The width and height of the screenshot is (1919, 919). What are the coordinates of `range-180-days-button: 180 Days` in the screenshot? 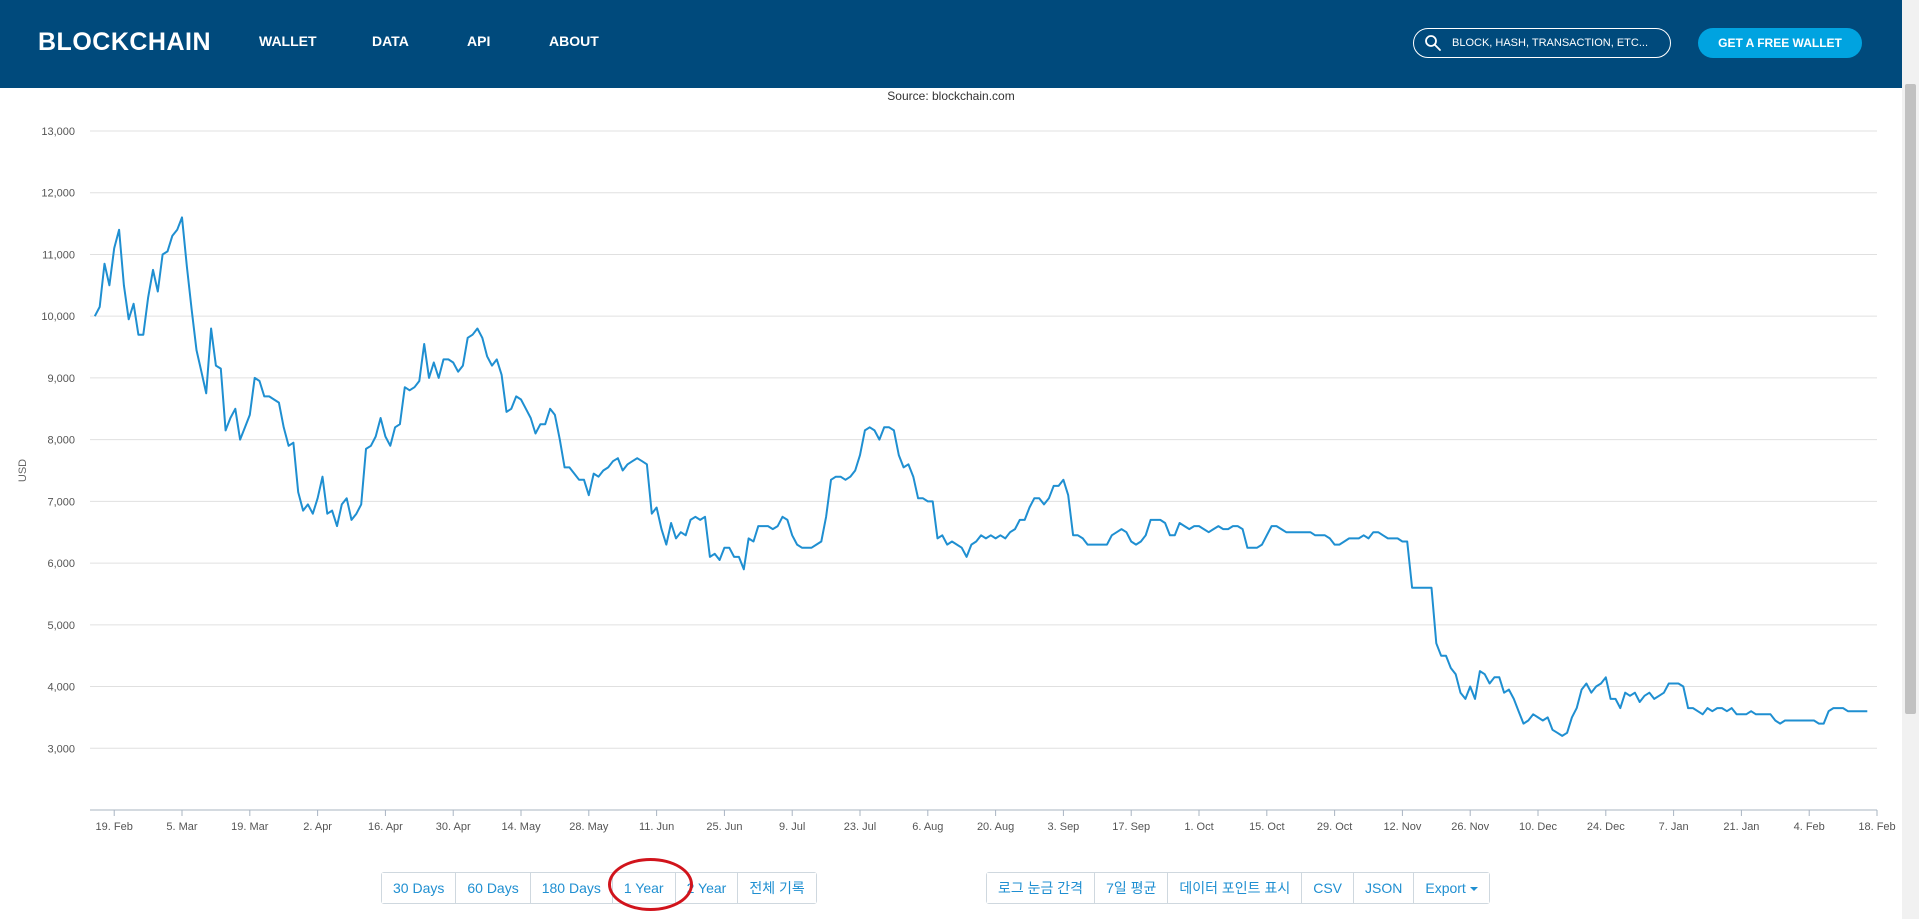 It's located at (571, 888).